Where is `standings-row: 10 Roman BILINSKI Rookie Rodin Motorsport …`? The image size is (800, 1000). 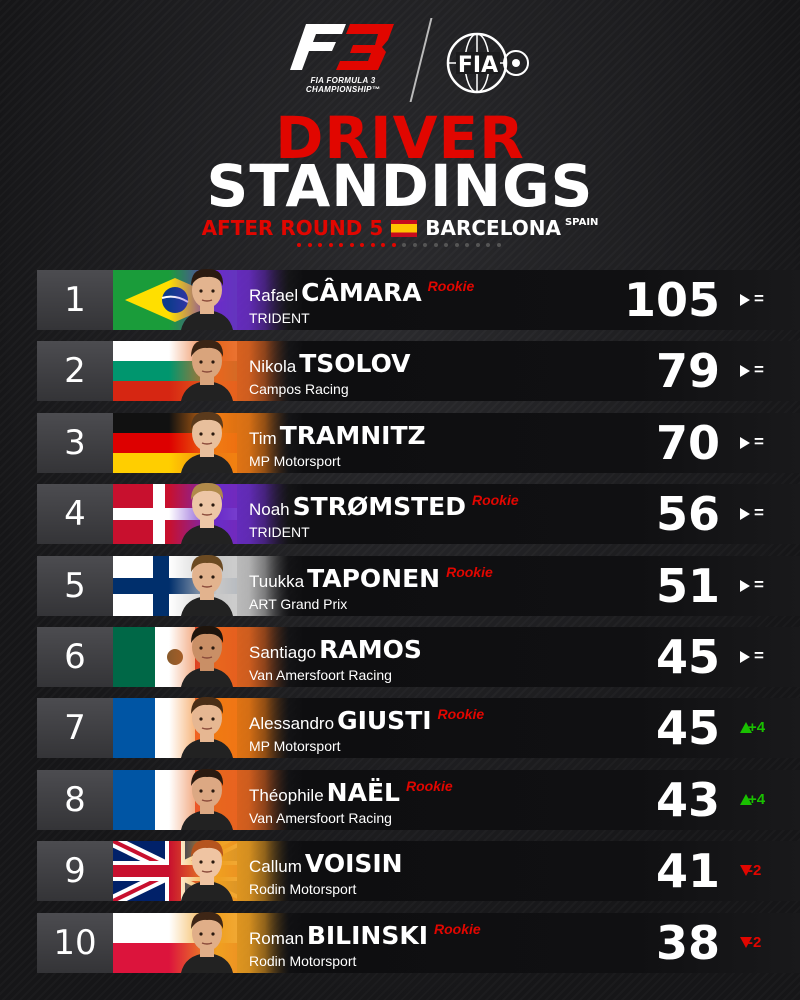
standings-row: 10 Roman BILINSKI Rookie Rodin Motorsport … is located at coordinates (418, 942).